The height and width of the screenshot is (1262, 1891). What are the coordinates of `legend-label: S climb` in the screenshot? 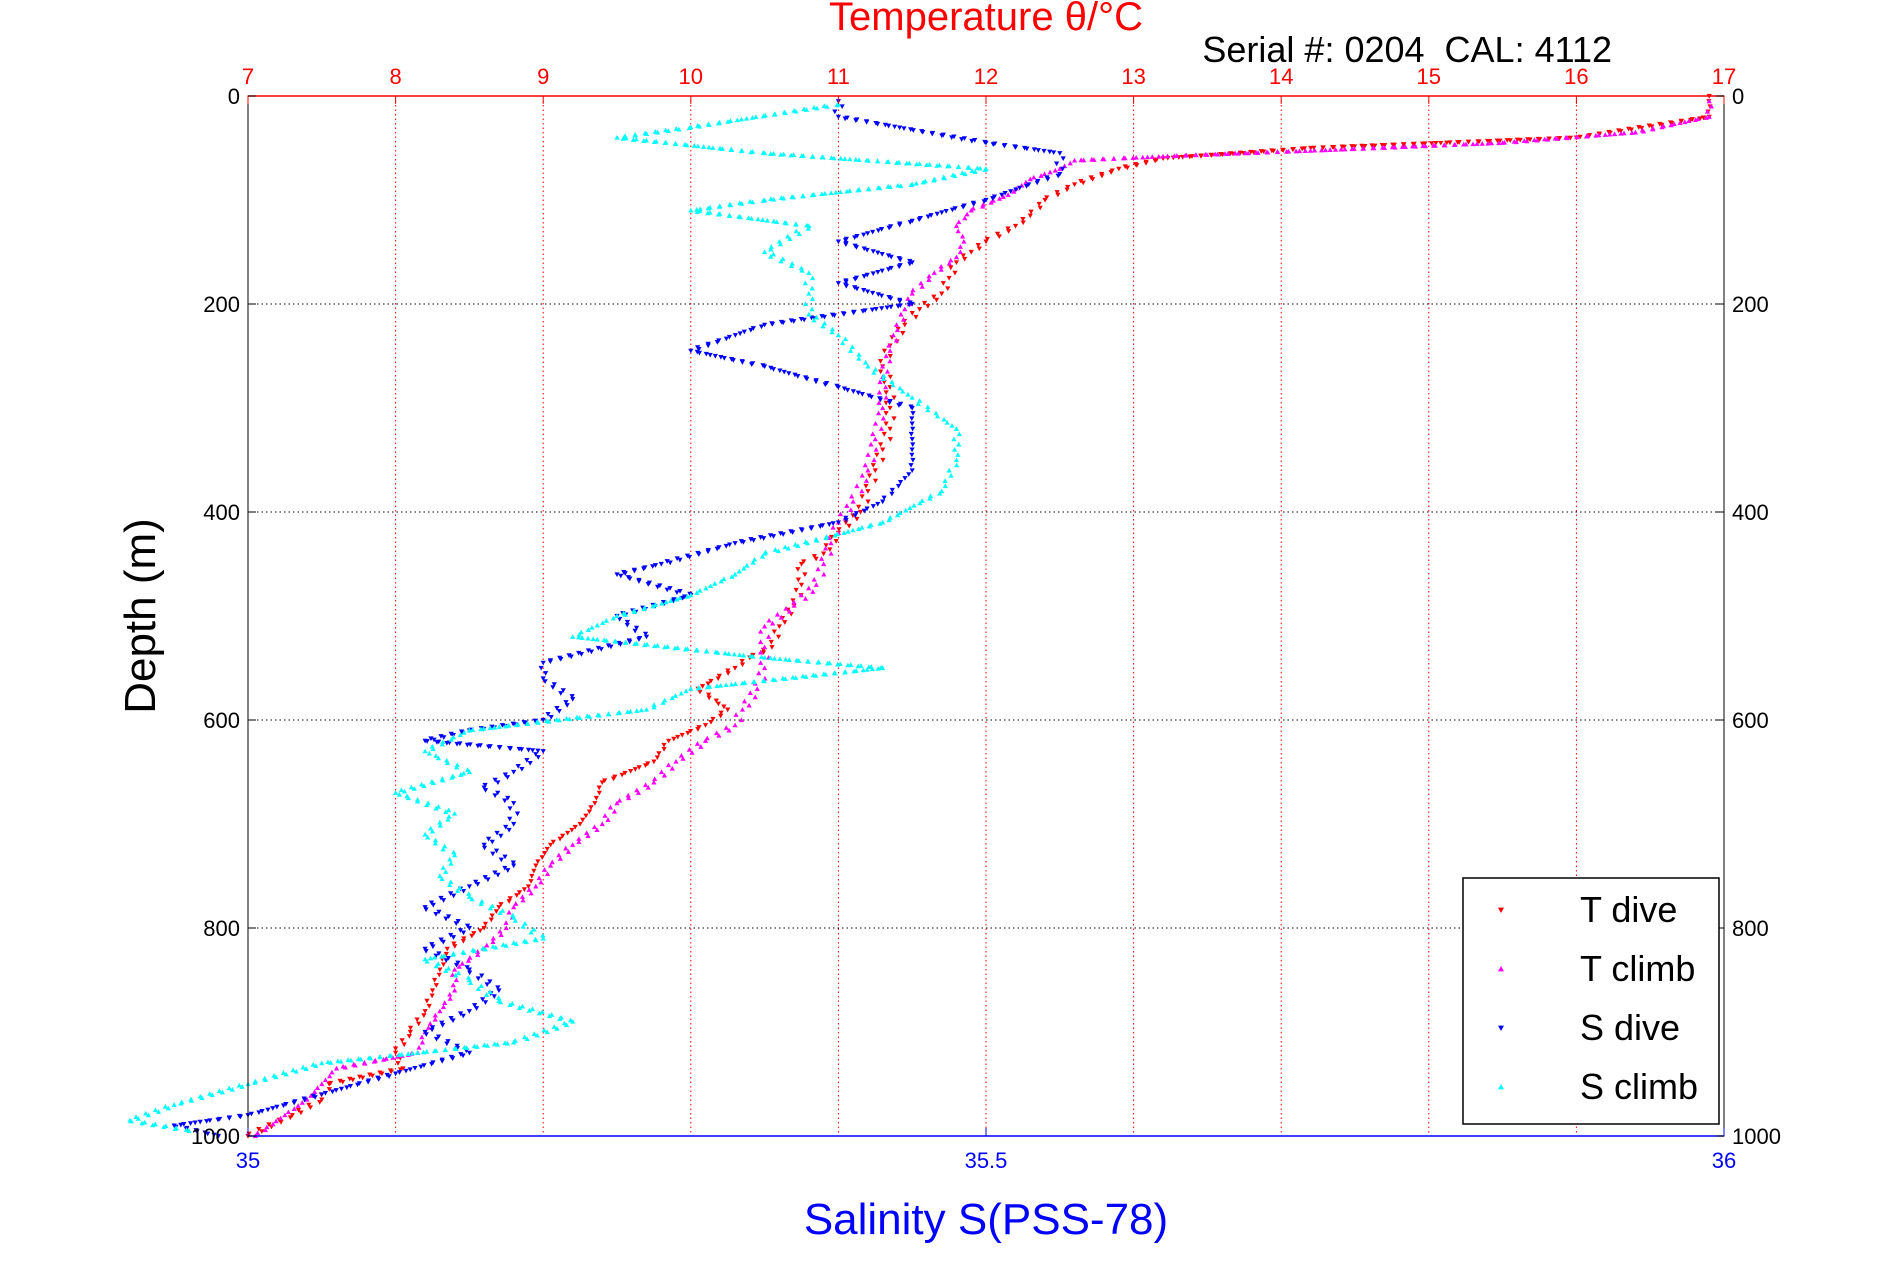 It's located at (1639, 1086).